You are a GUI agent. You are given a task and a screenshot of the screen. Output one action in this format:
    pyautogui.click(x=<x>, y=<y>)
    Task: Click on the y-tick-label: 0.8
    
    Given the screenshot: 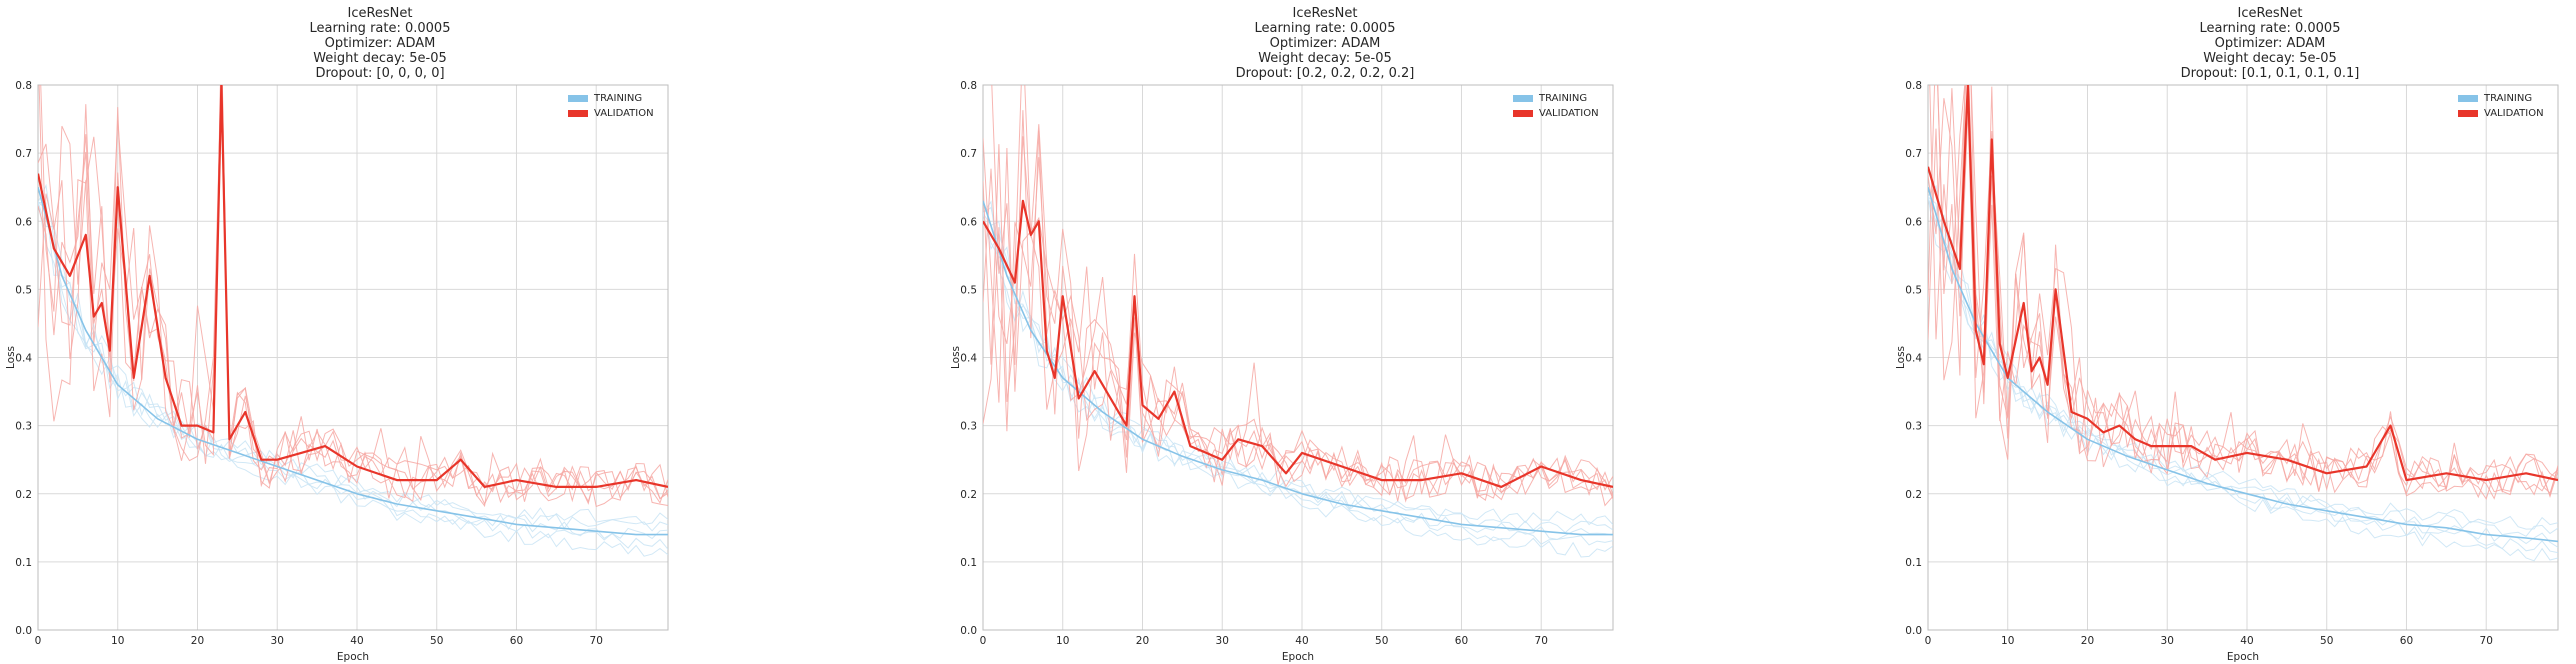 What is the action you would take?
    pyautogui.click(x=1913, y=86)
    